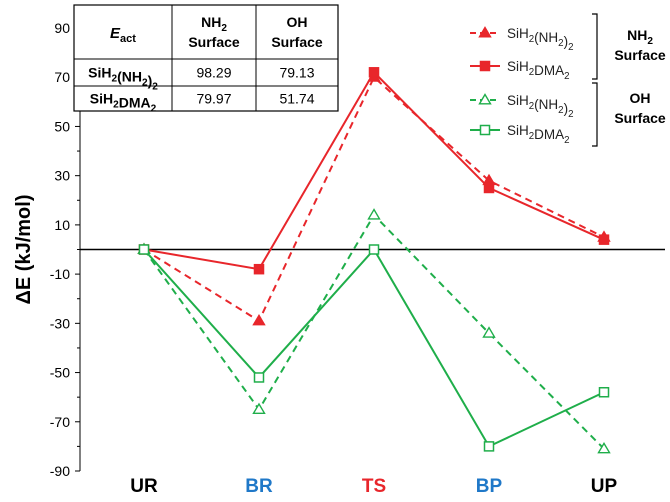 The width and height of the screenshot is (670, 502). I want to click on table-border, so click(206, 58).